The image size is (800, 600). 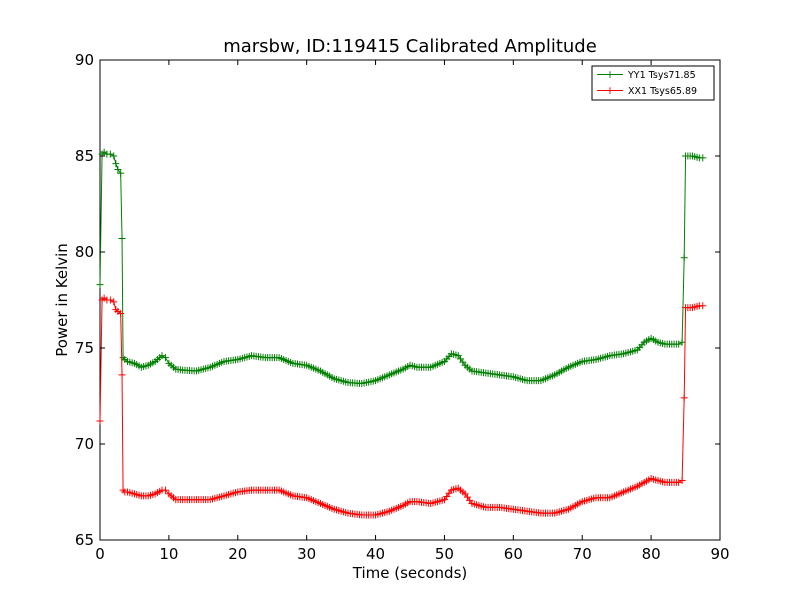 I want to click on x-tick-label: 30, so click(x=306, y=554).